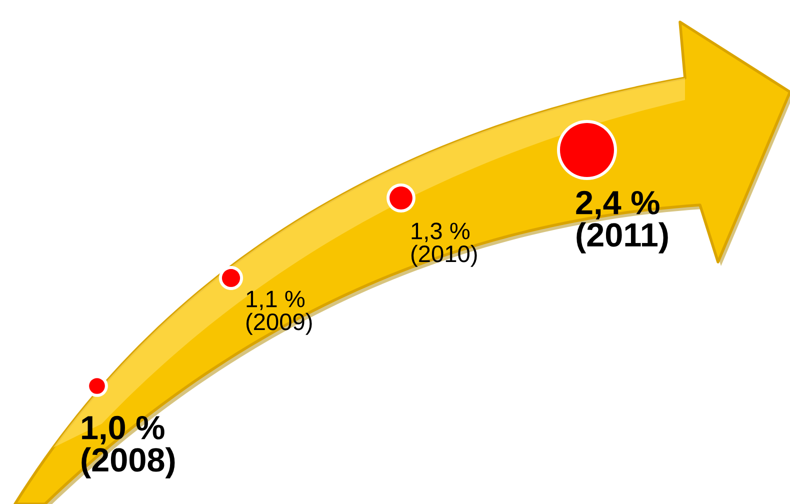  Describe the element at coordinates (123, 430) in the screenshot. I see `data-label: 1,0 %` at that location.